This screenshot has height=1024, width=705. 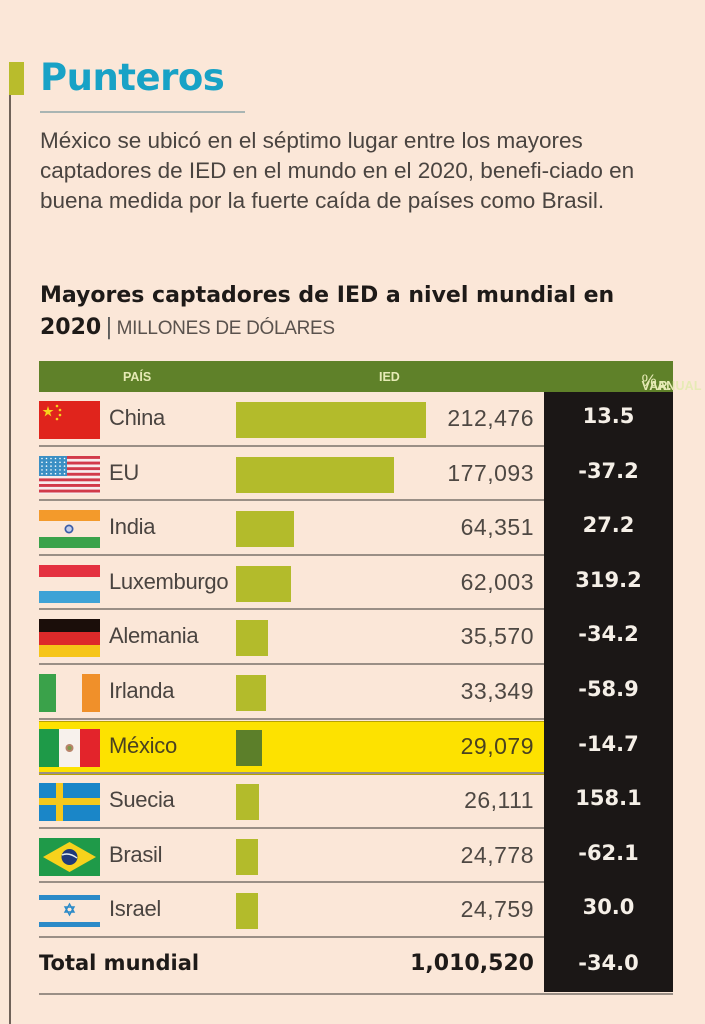 I want to click on var-value: -37.2, so click(x=608, y=470).